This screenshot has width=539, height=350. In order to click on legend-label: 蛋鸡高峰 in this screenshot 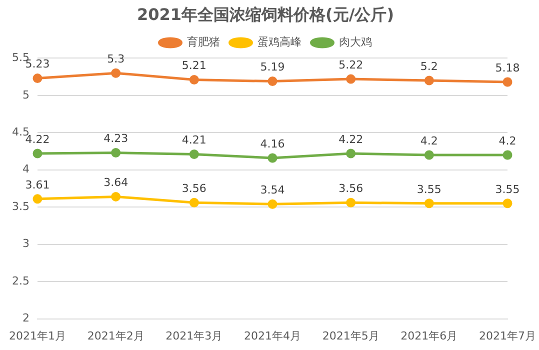, I will do `click(279, 42)`.